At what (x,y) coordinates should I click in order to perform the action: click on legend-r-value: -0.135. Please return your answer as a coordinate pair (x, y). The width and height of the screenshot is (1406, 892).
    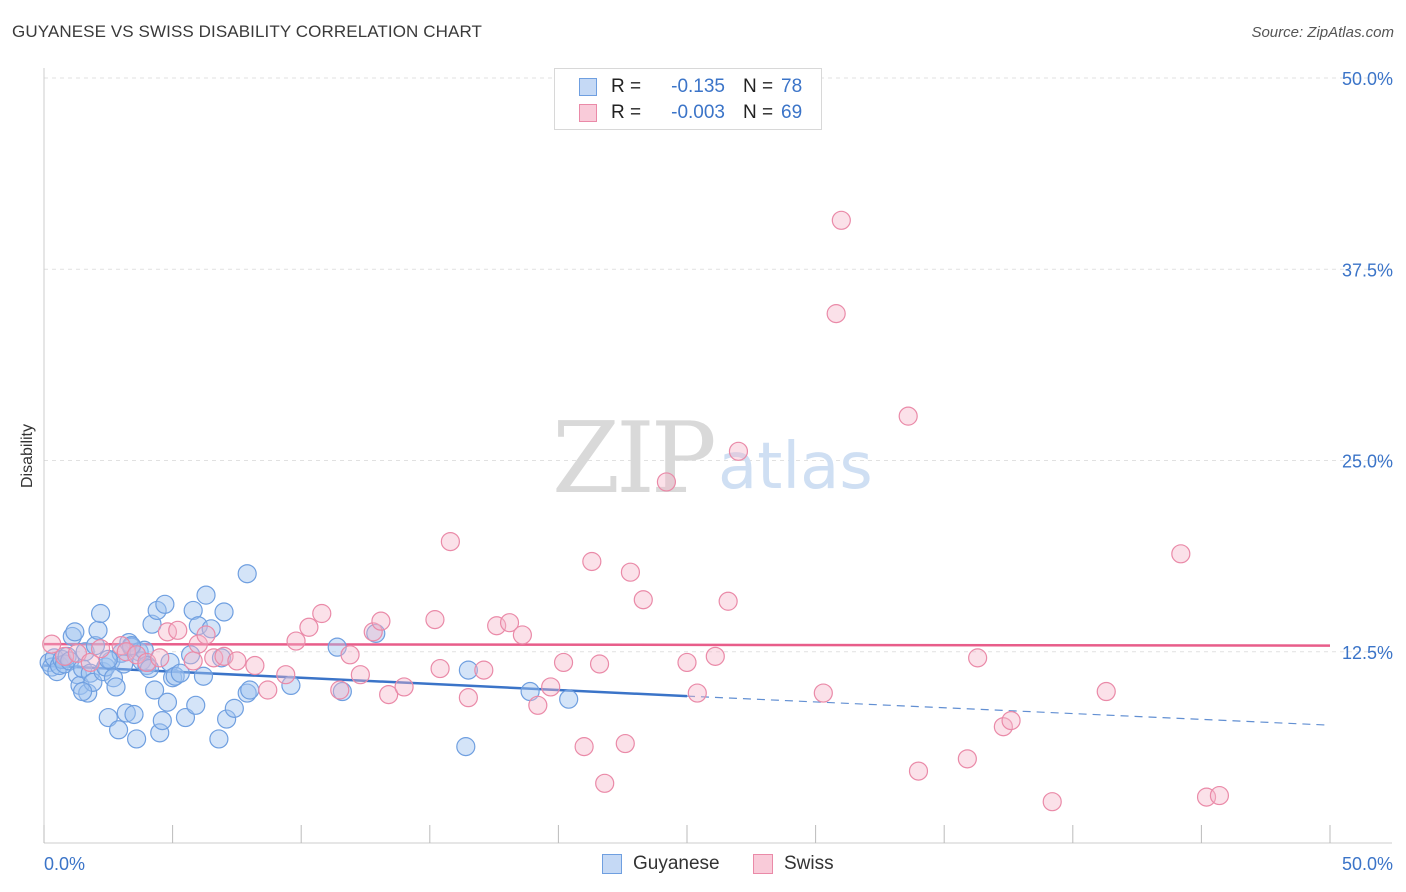
    Looking at the image, I should click on (698, 86).